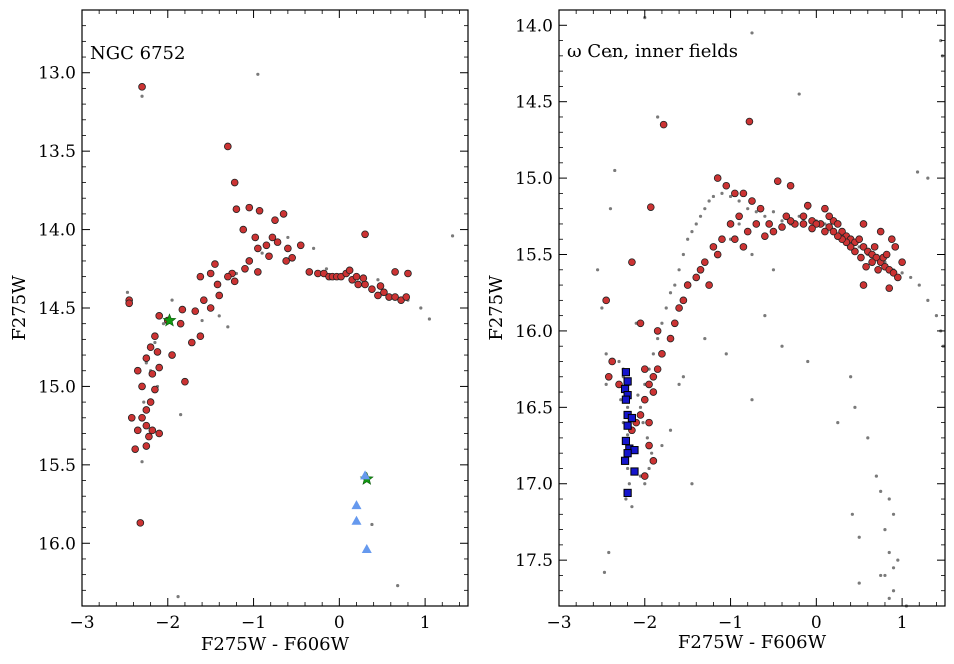 This screenshot has height=664, width=954. What do you see at coordinates (167, 623) in the screenshot?
I see `x-tick-label: −2` at bounding box center [167, 623].